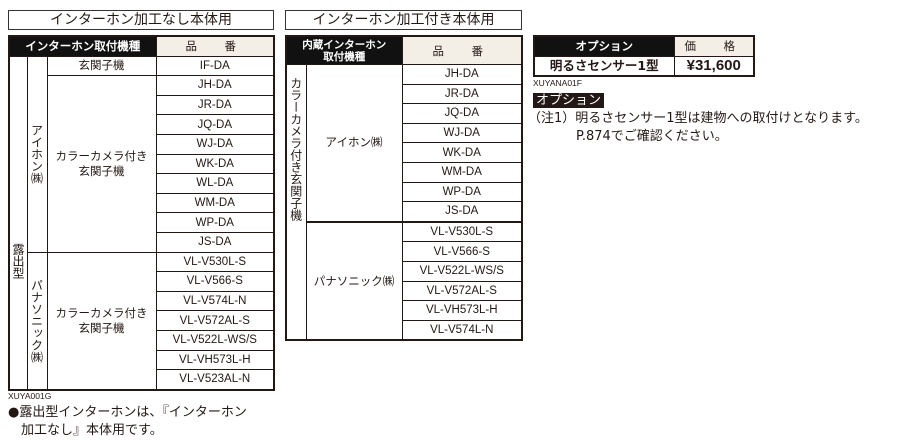 The image size is (904, 447). What do you see at coordinates (215, 380) in the screenshot?
I see `part-cell: VL-V523AL-N` at bounding box center [215, 380].